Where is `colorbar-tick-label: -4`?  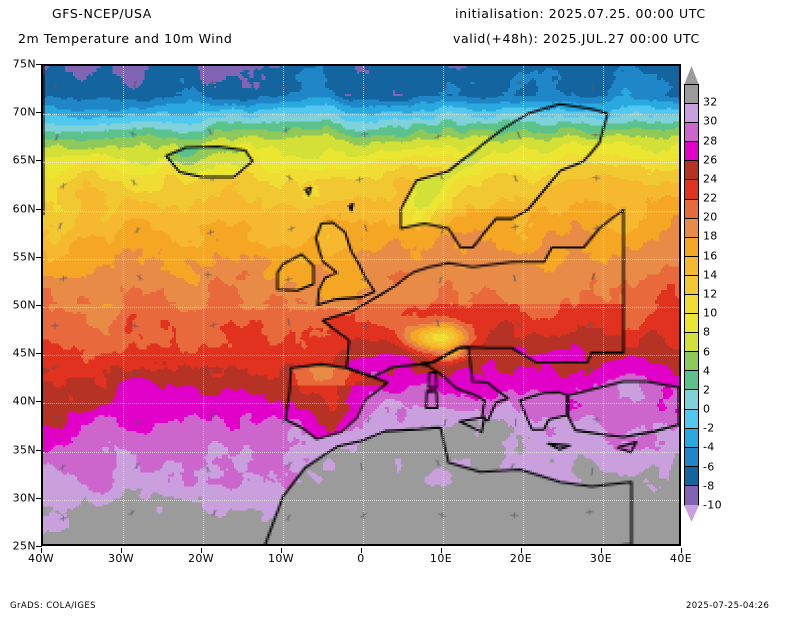 colorbar-tick-label: -4 is located at coordinates (709, 447).